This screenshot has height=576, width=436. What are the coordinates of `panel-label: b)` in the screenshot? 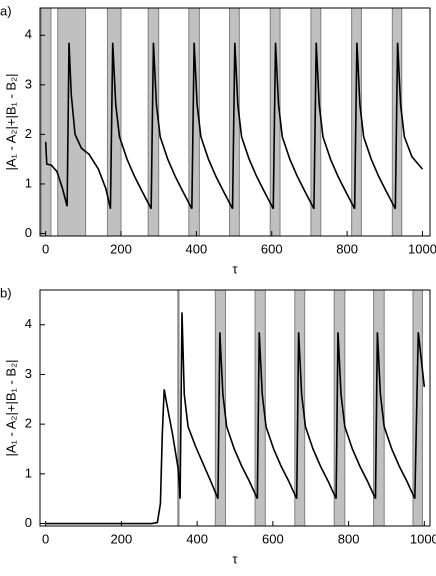 It's located at (6, 292).